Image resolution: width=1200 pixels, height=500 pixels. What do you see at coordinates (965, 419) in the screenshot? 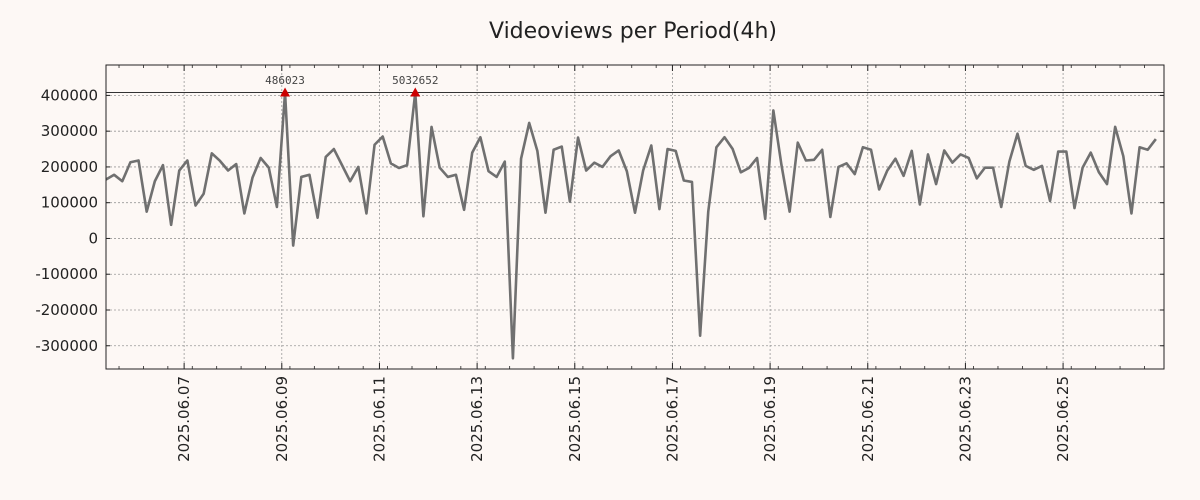
I see `x-tick-label: 2025.06.23` at bounding box center [965, 419].